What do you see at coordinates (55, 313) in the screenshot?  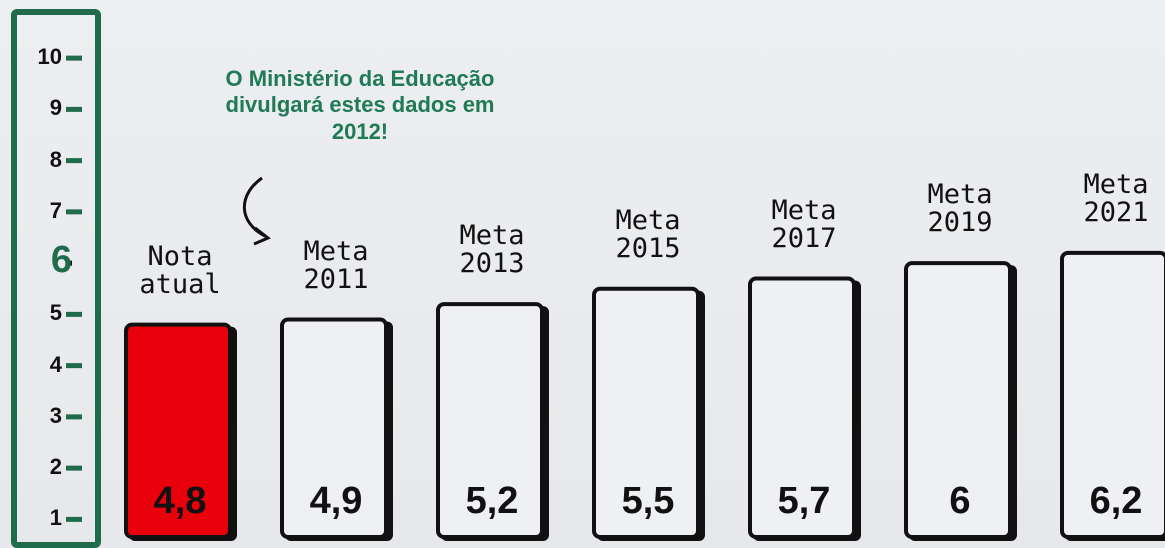 I see `y-tick-label: 5` at bounding box center [55, 313].